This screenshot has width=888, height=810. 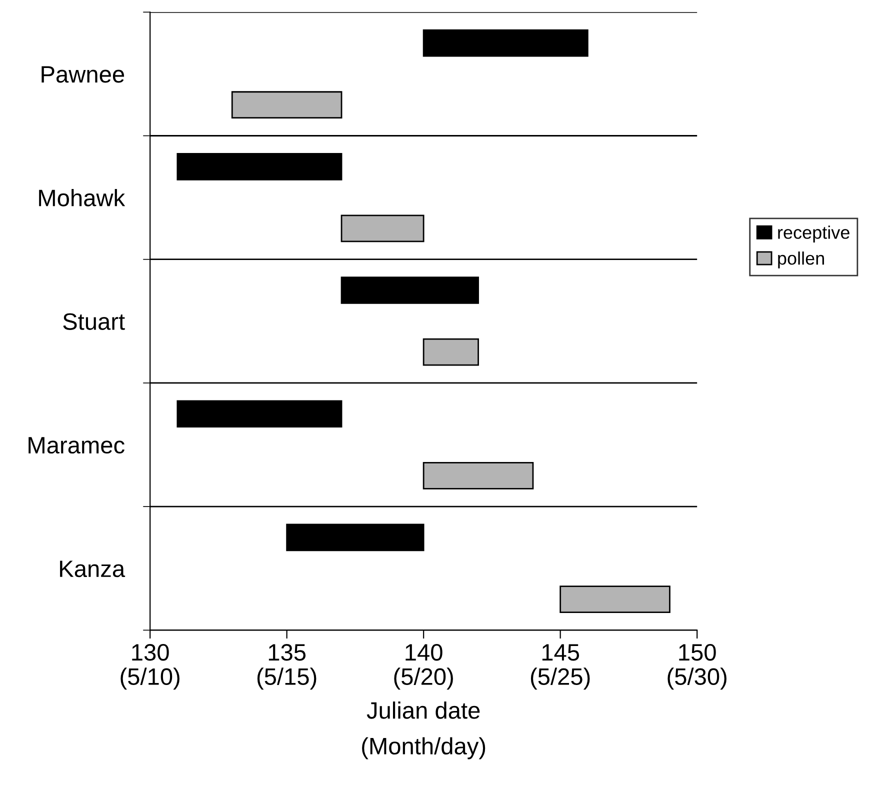 What do you see at coordinates (286, 679) in the screenshot?
I see `text: (5/15)` at bounding box center [286, 679].